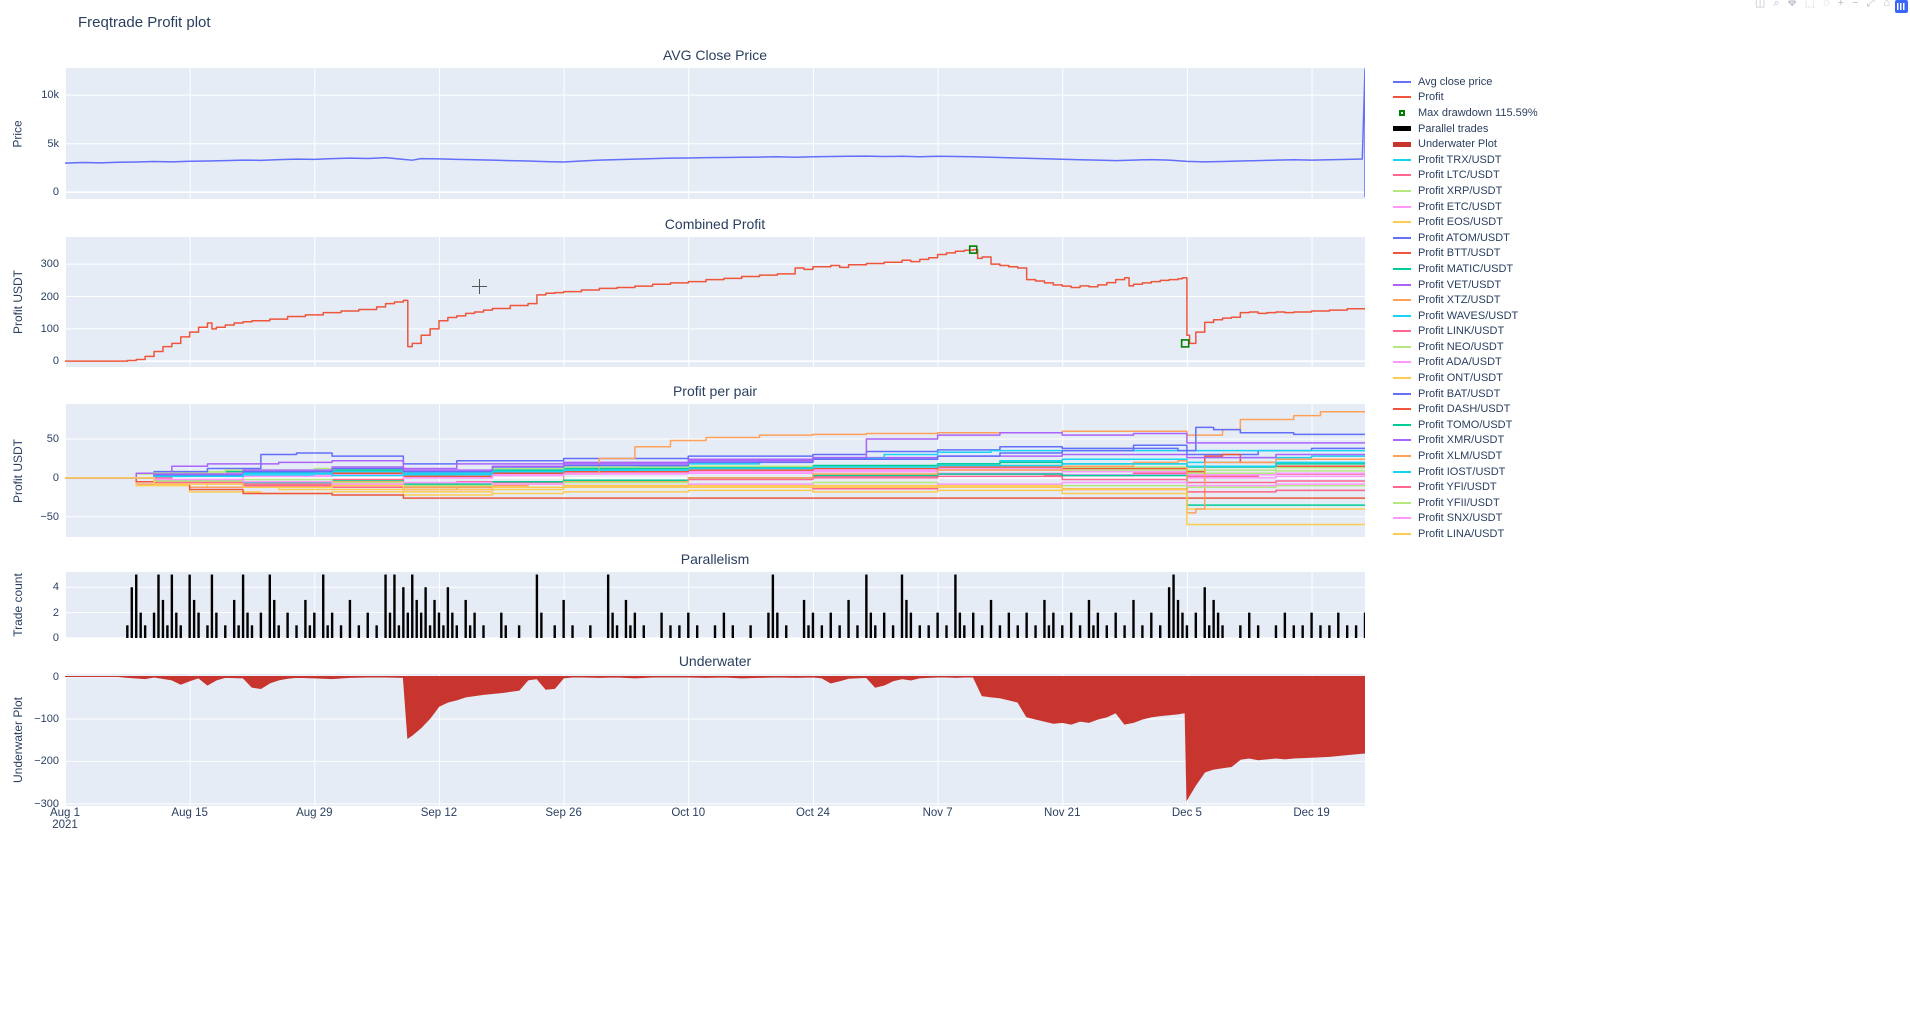 The height and width of the screenshot is (1024, 1910). I want to click on legend-item: Profit XLM/USDT, so click(1465, 456).